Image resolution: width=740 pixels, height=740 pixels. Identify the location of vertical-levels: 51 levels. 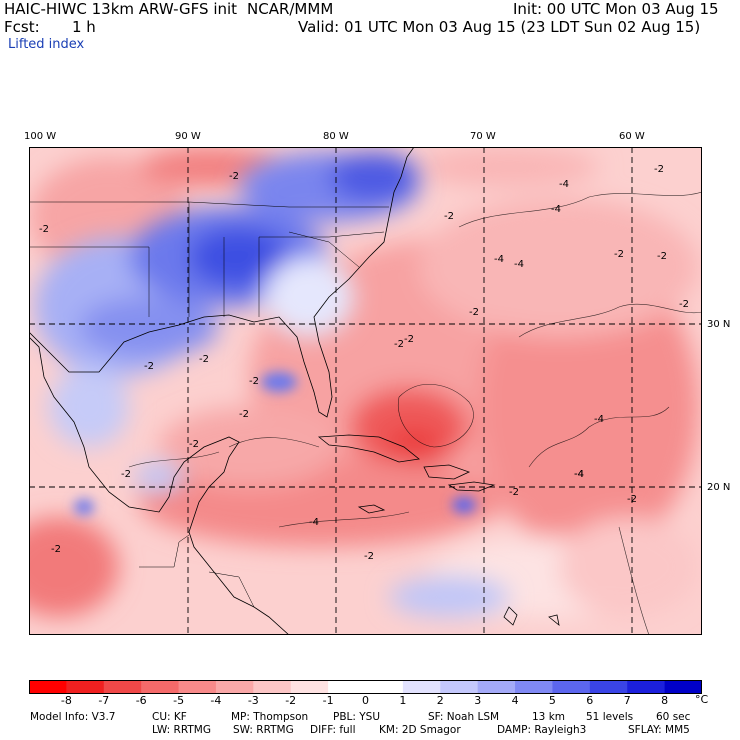
(610, 717).